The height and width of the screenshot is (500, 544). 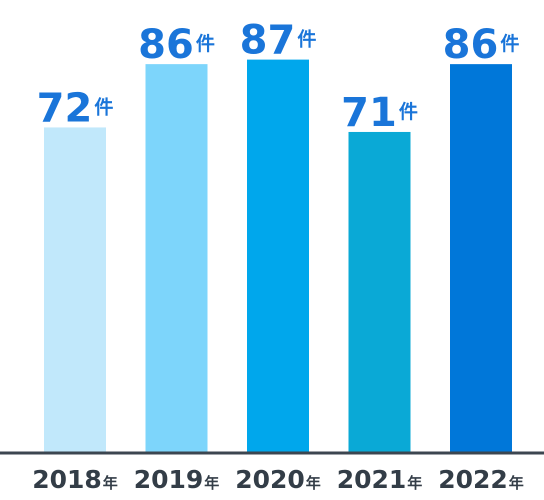 I want to click on category-label-2022: 2022年, so click(x=481, y=479).